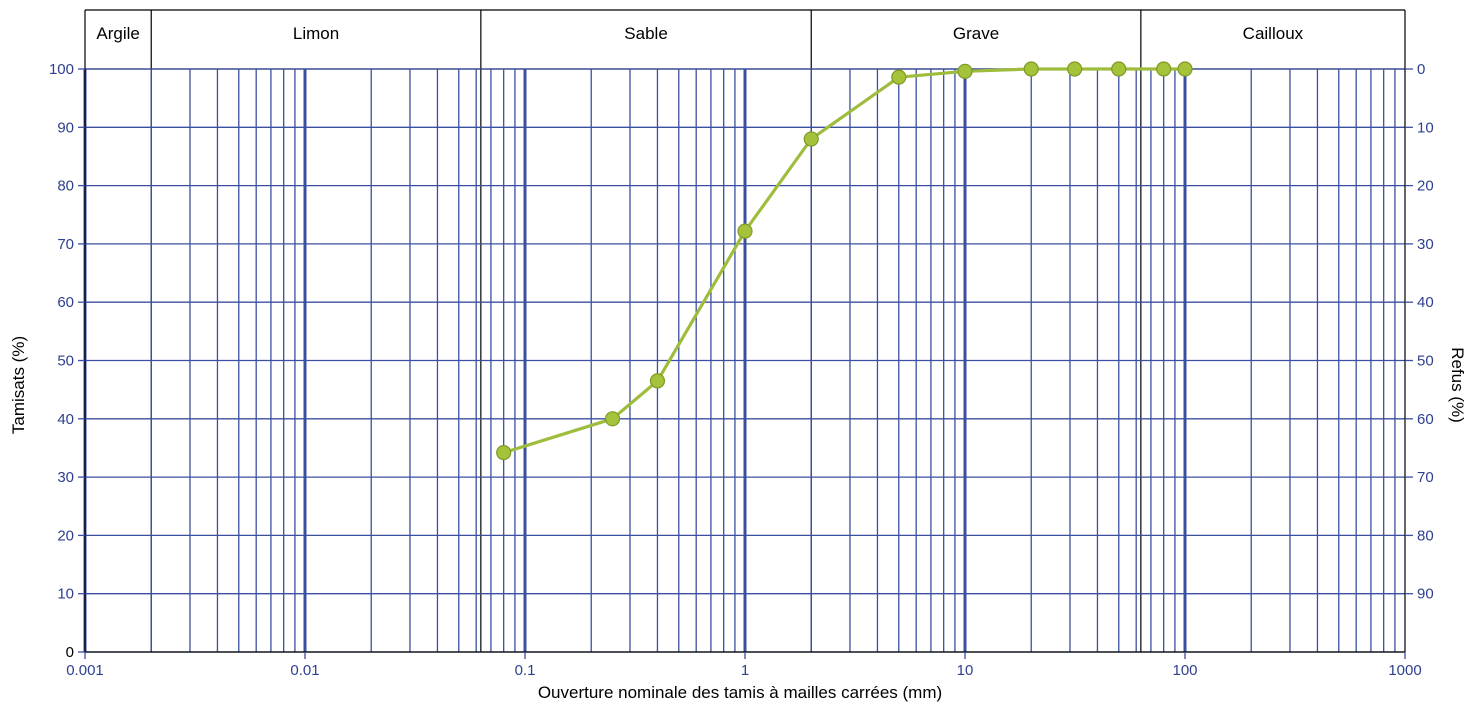 The height and width of the screenshot is (705, 1481). I want to click on y-tick-label: 0, so click(70, 652).